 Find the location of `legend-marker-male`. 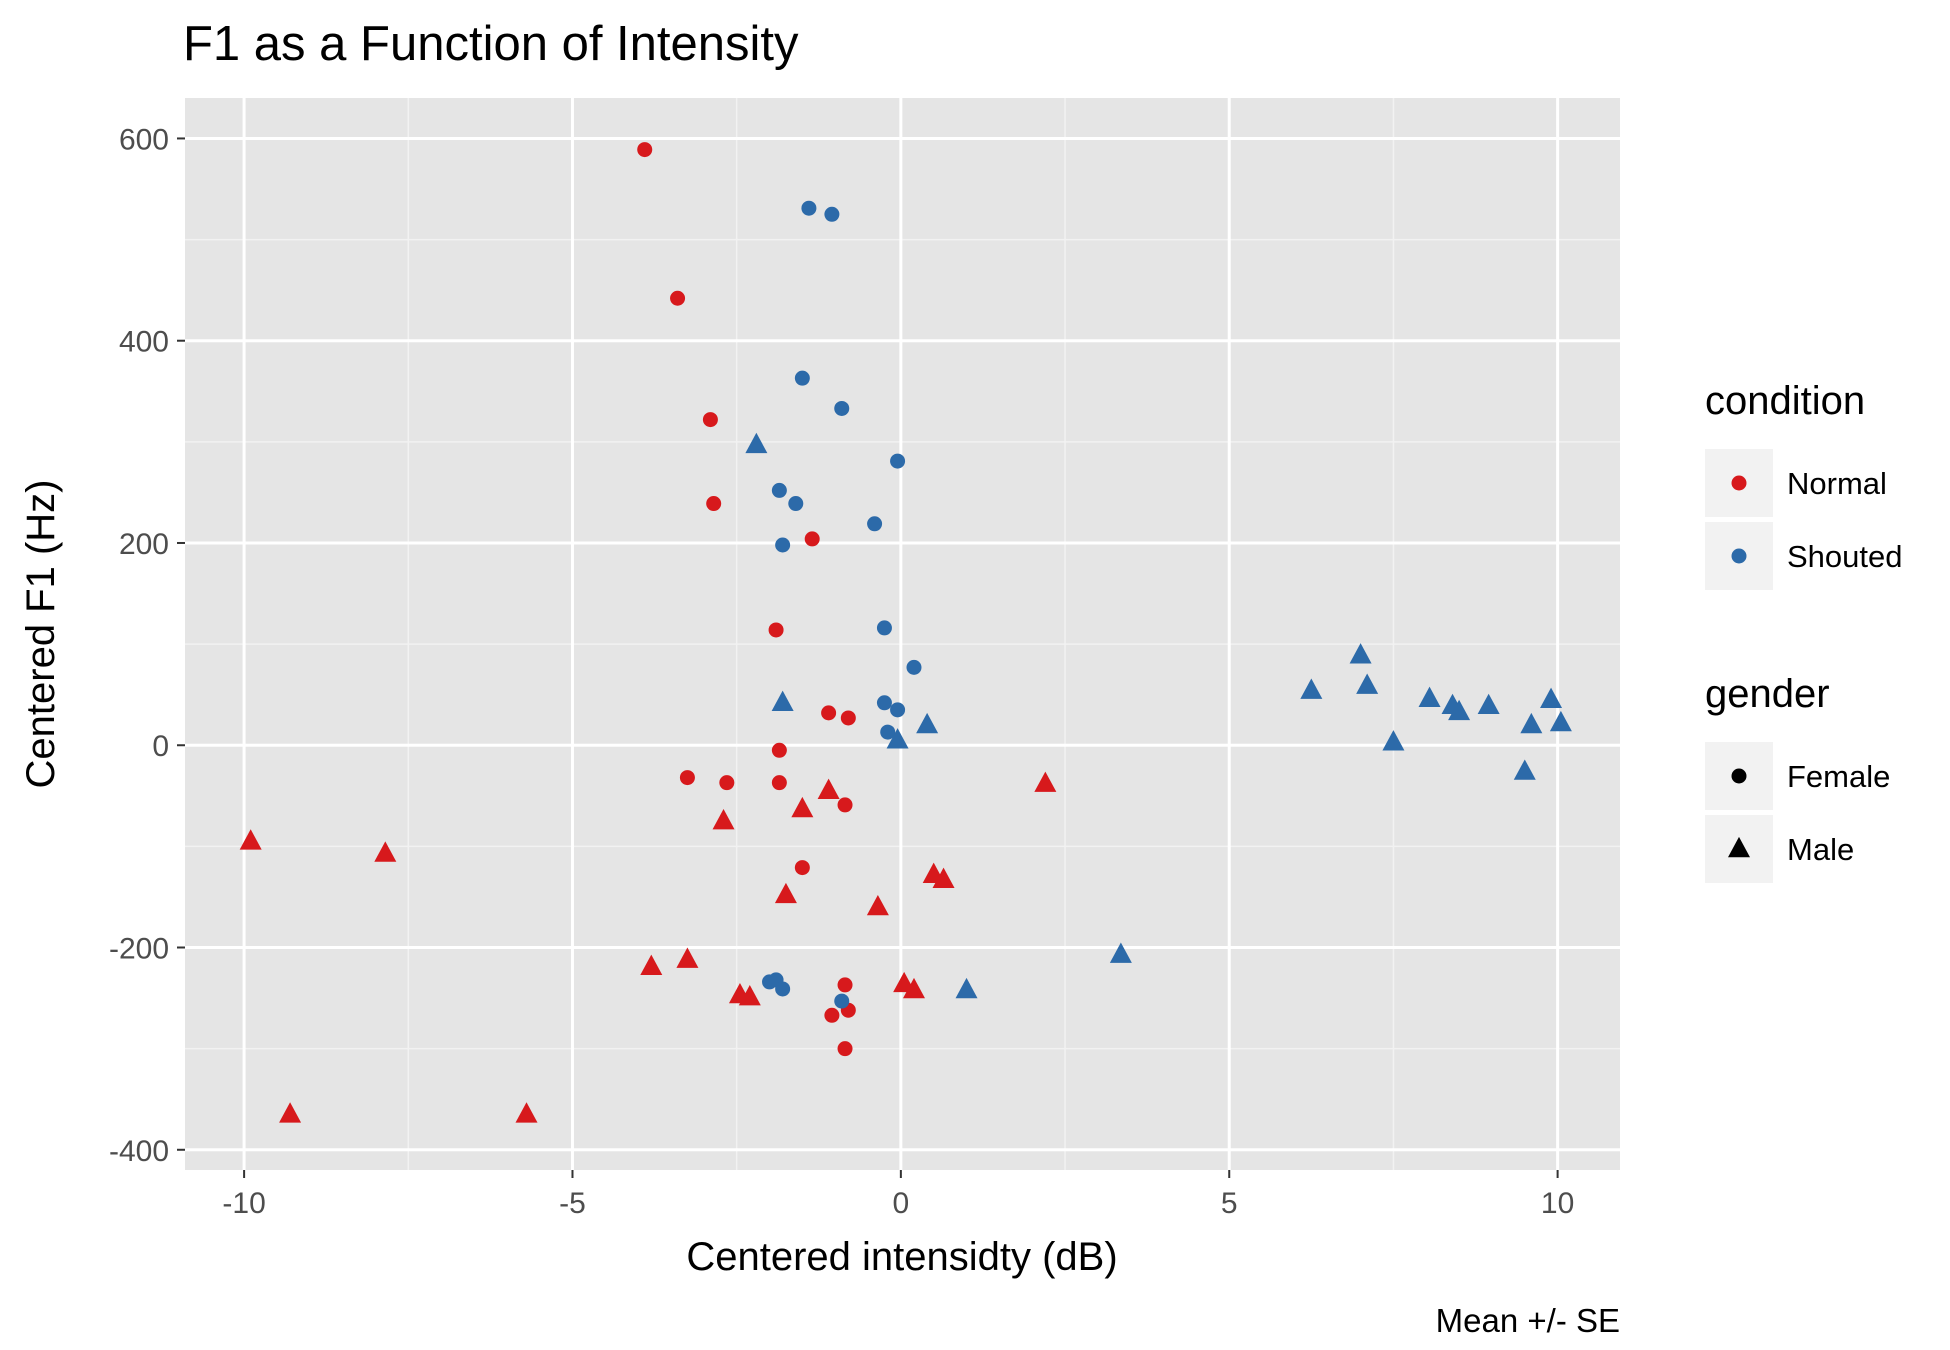

legend-marker-male is located at coordinates (1739, 847).